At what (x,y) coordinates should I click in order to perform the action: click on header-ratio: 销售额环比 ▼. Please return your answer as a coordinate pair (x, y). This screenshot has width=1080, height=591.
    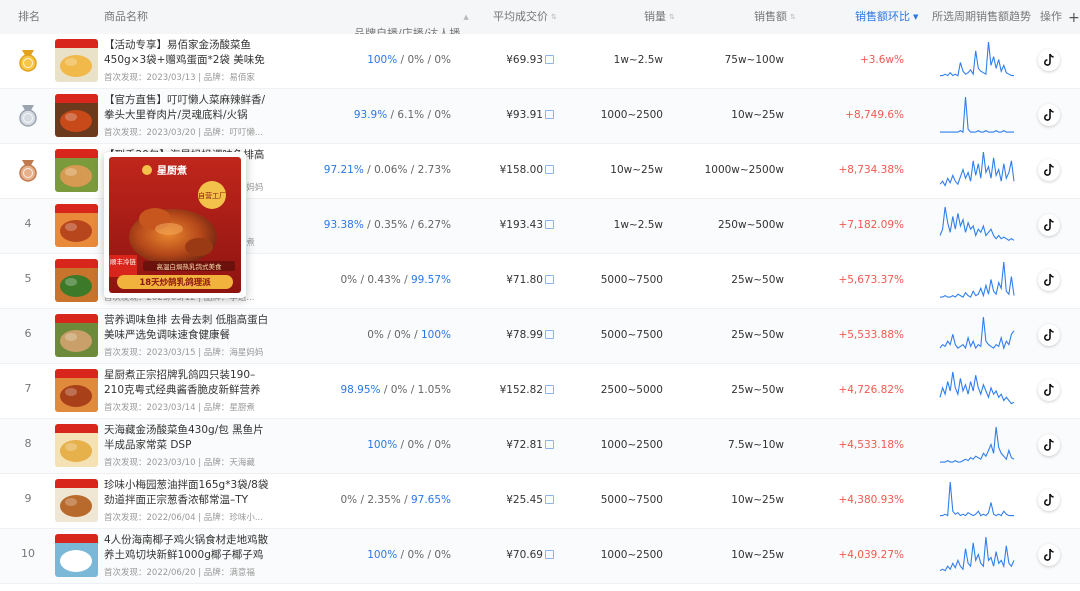
    Looking at the image, I should click on (886, 17).